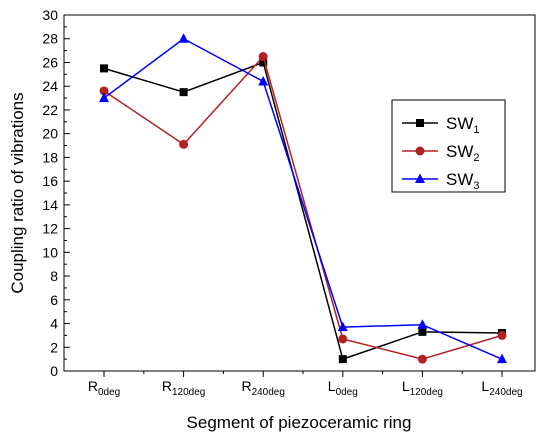 This screenshot has width=550, height=437. I want to click on legend-label: SW2, so click(463, 153).